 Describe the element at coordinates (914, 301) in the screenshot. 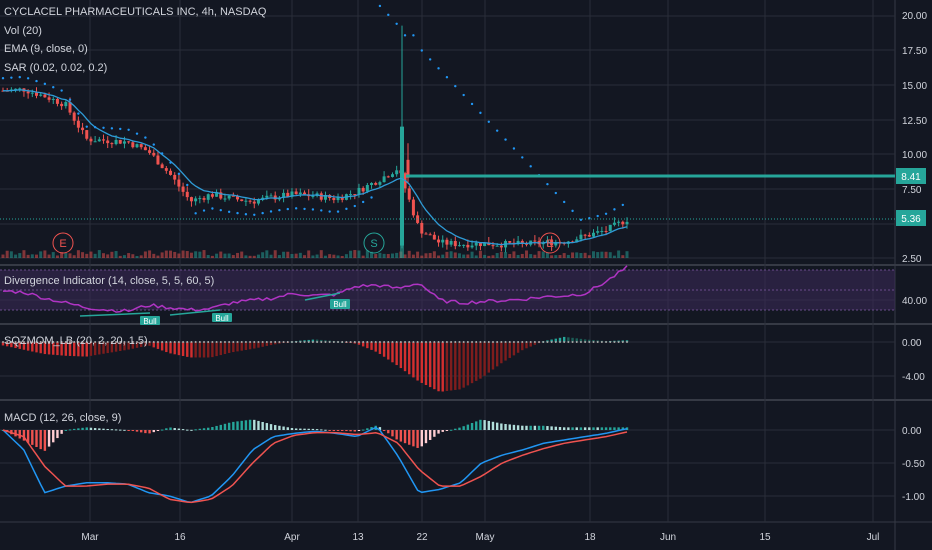

I see `divergence-axis: 40.00` at that location.